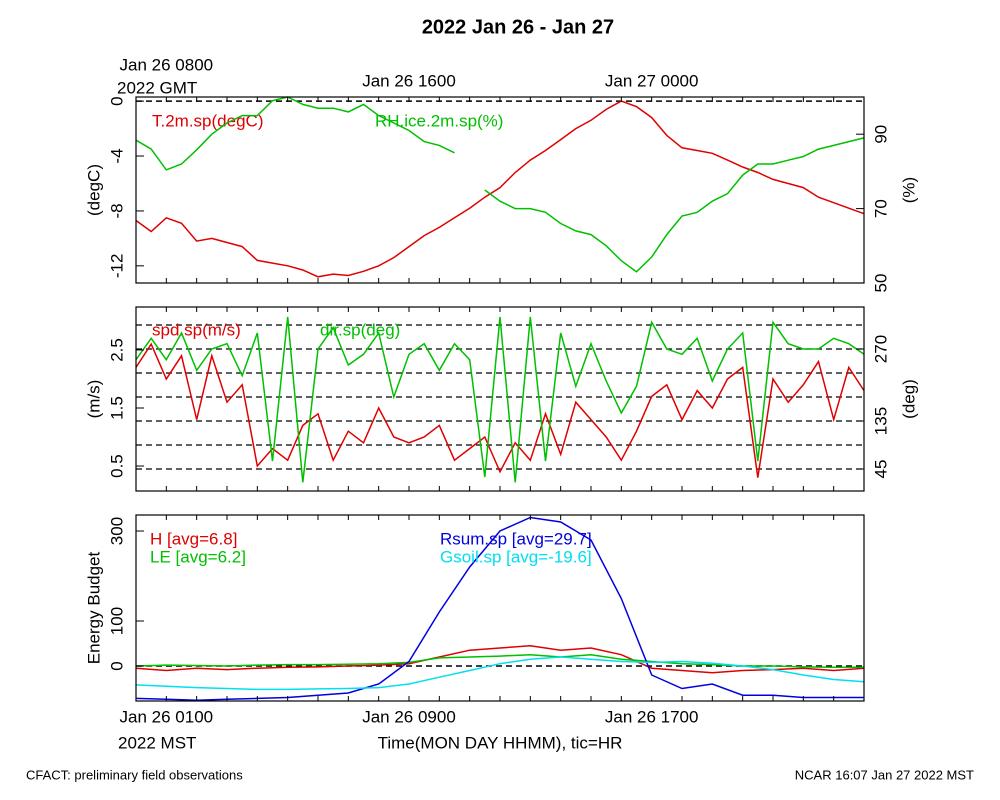  I want to click on y-axis-label: (degC), so click(93, 190).